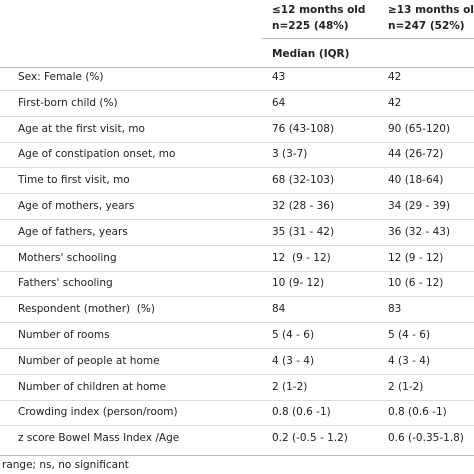 The width and height of the screenshot is (474, 474). Describe the element at coordinates (61, 77) in the screenshot. I see `row-label: Sex: Female (%)` at that location.